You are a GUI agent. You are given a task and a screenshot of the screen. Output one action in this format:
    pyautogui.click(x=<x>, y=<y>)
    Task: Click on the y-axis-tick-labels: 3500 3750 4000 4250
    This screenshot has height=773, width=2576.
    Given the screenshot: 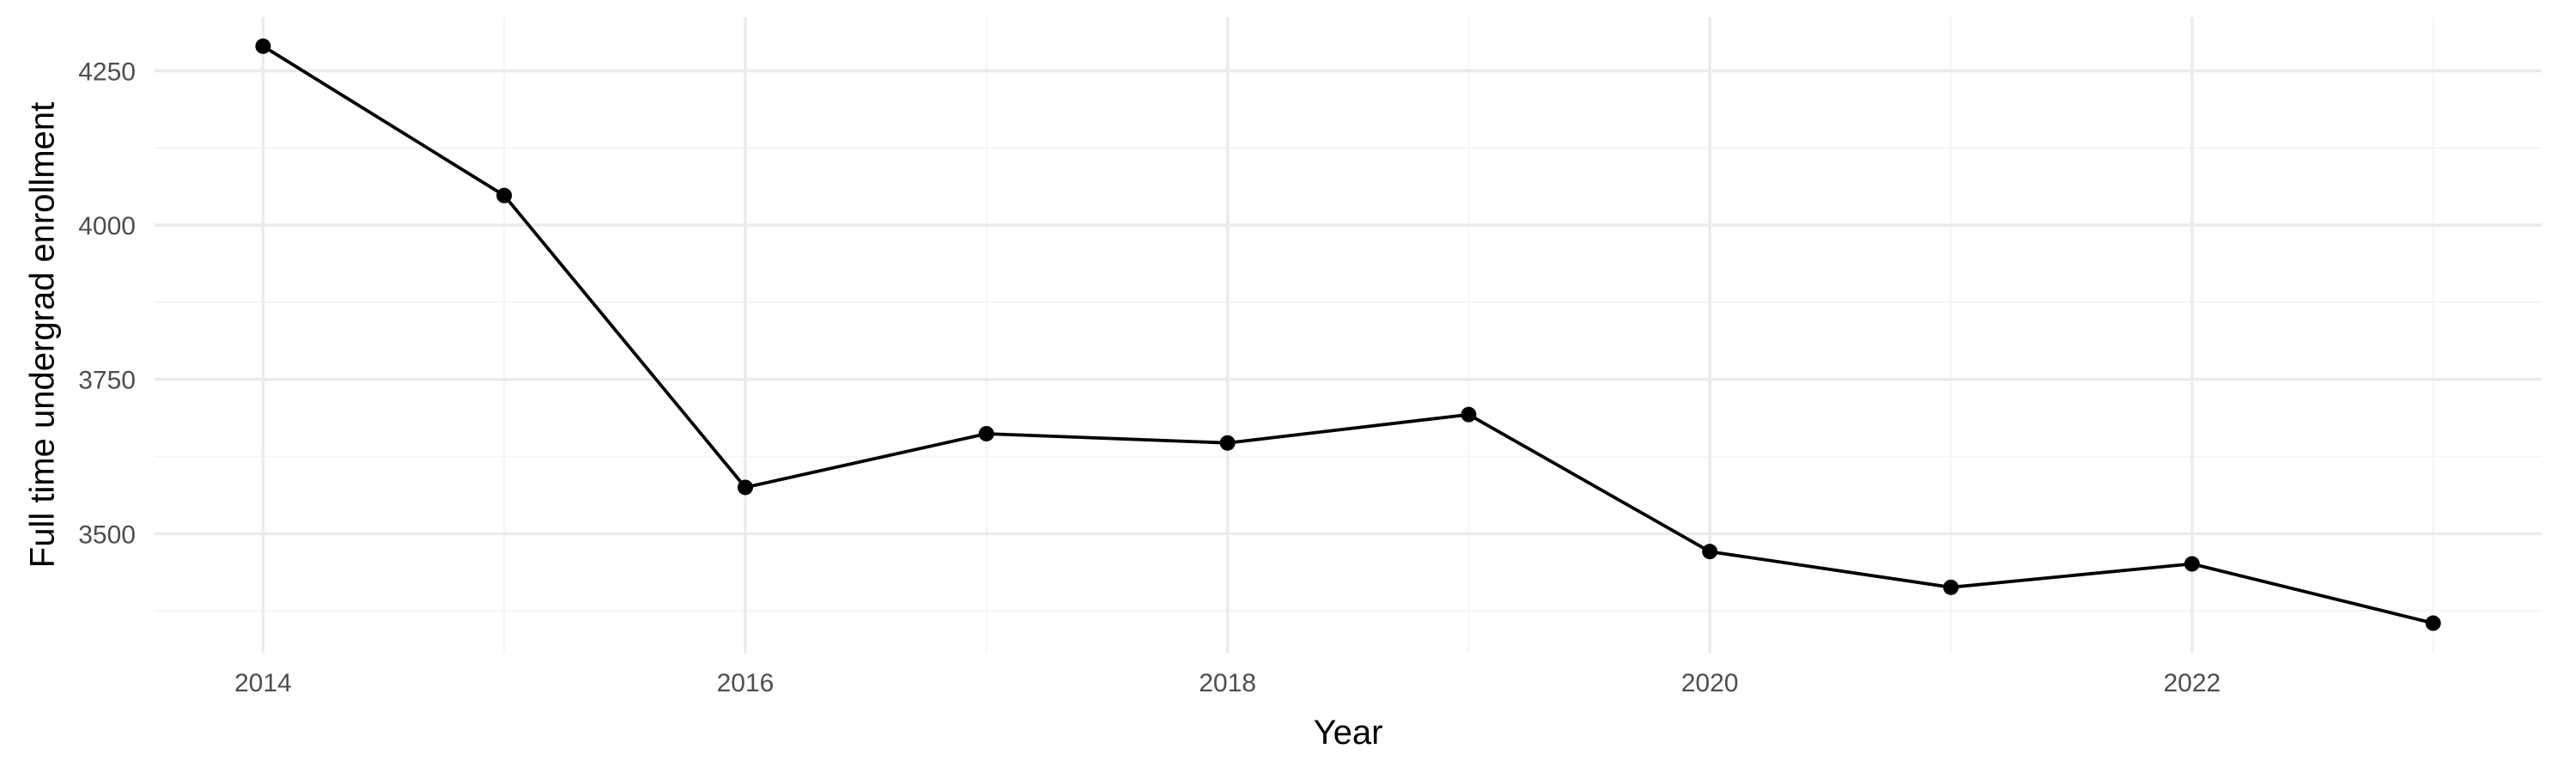 What is the action you would take?
    pyautogui.click(x=107, y=304)
    